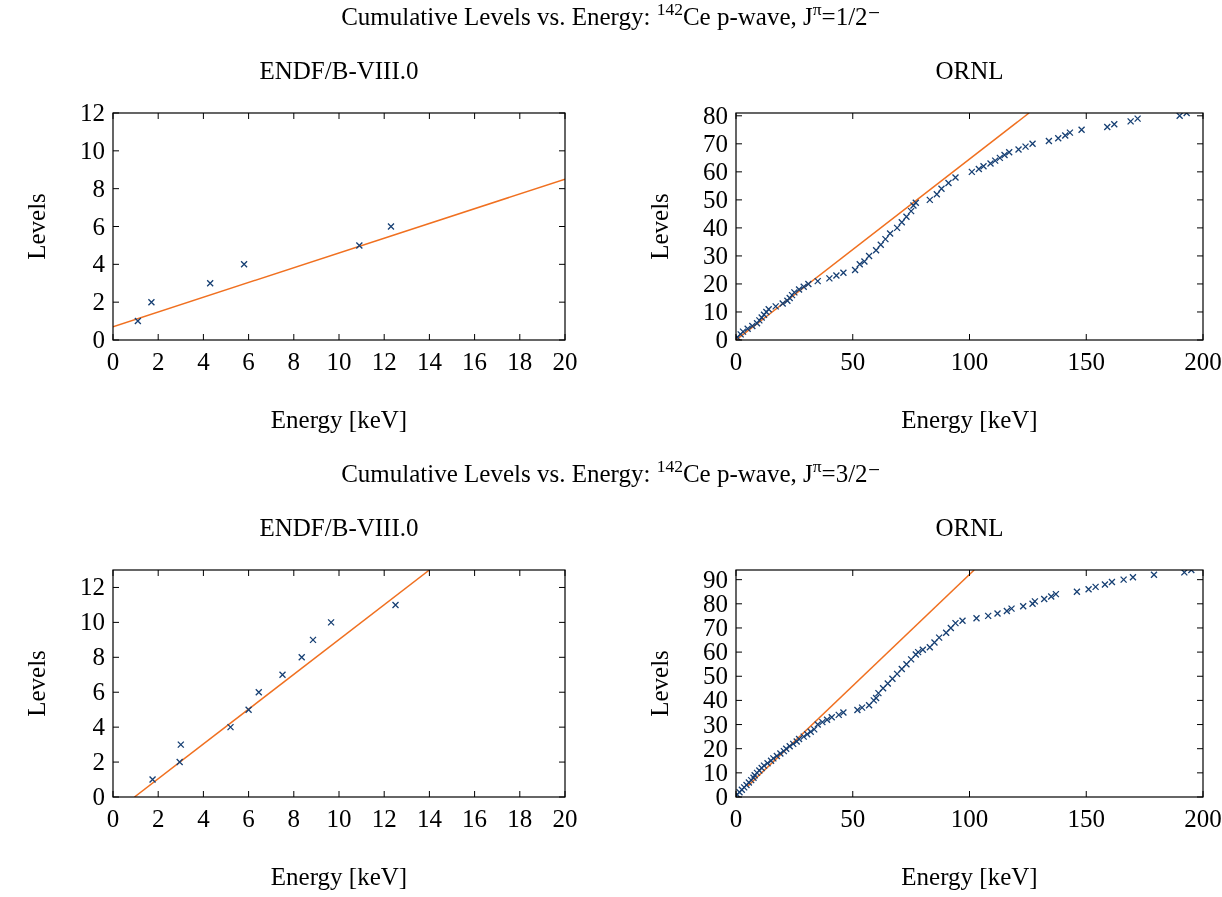  What do you see at coordinates (715, 199) in the screenshot?
I see `y-tick-label: 50` at bounding box center [715, 199].